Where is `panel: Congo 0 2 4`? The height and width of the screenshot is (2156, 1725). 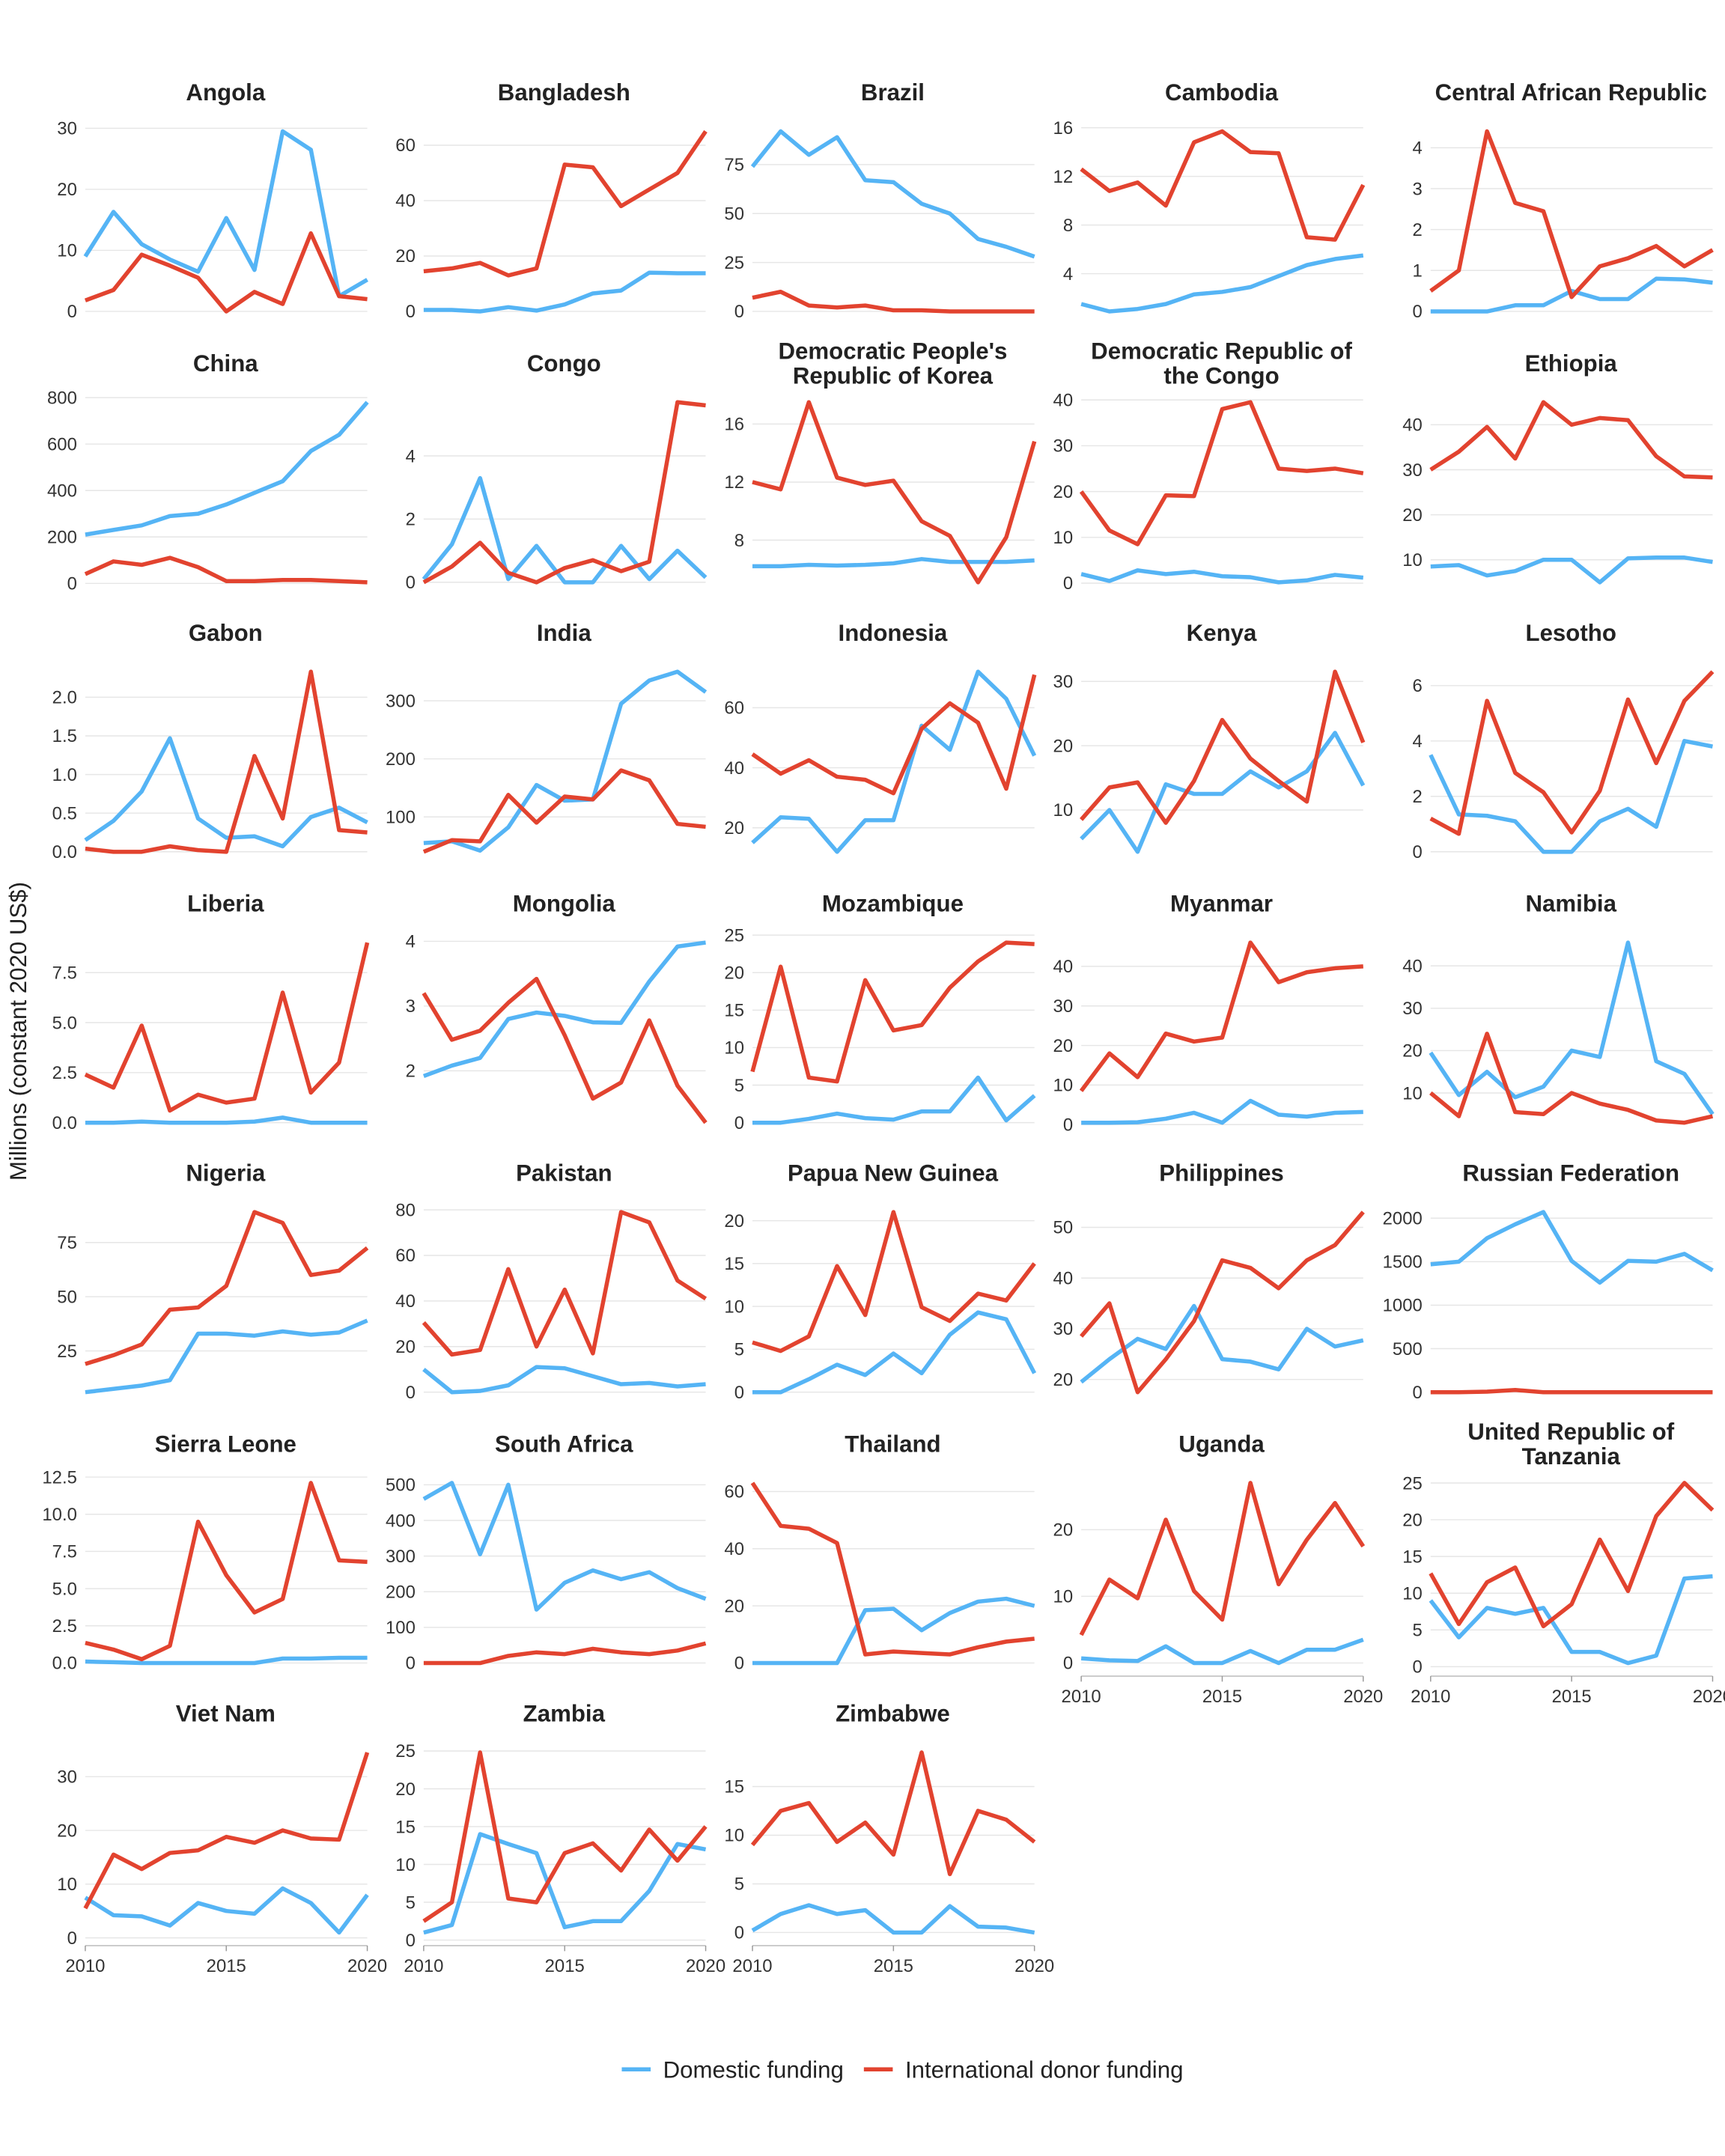
panel: Congo 0 2 4 is located at coordinates (557, 471).